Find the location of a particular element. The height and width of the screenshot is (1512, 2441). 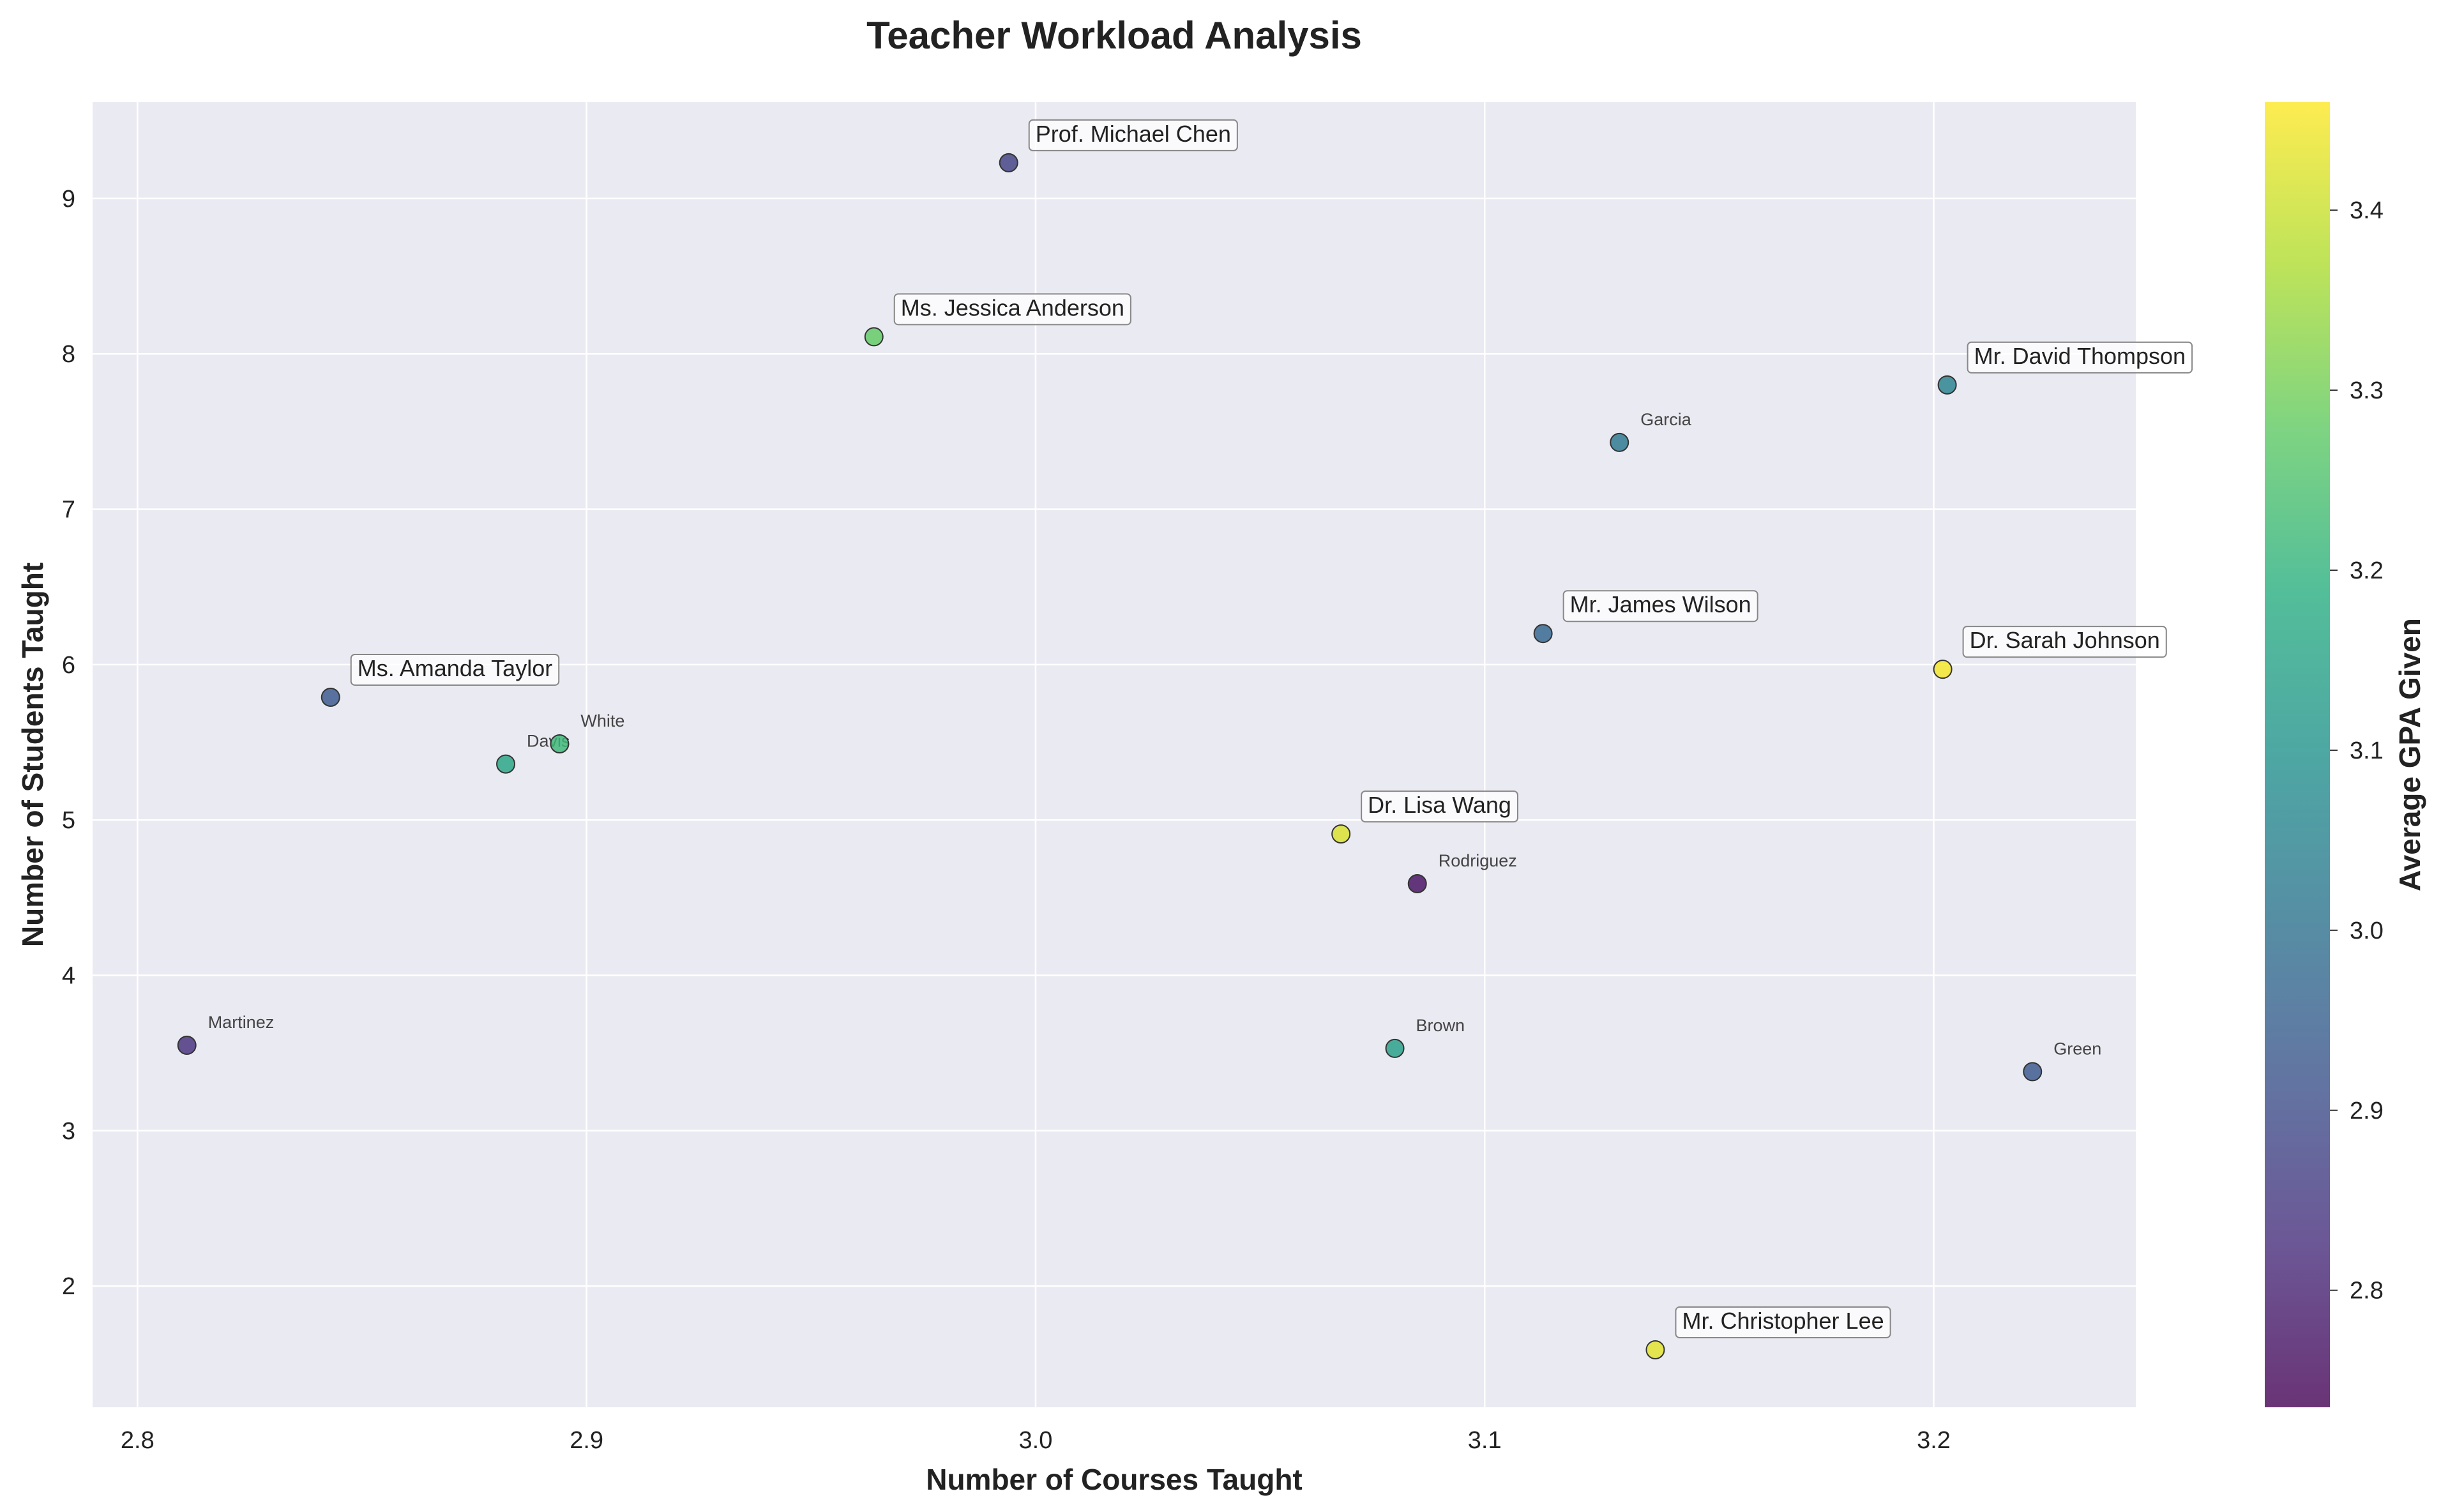

x-tick-label: 3.0 is located at coordinates (1036, 1440).